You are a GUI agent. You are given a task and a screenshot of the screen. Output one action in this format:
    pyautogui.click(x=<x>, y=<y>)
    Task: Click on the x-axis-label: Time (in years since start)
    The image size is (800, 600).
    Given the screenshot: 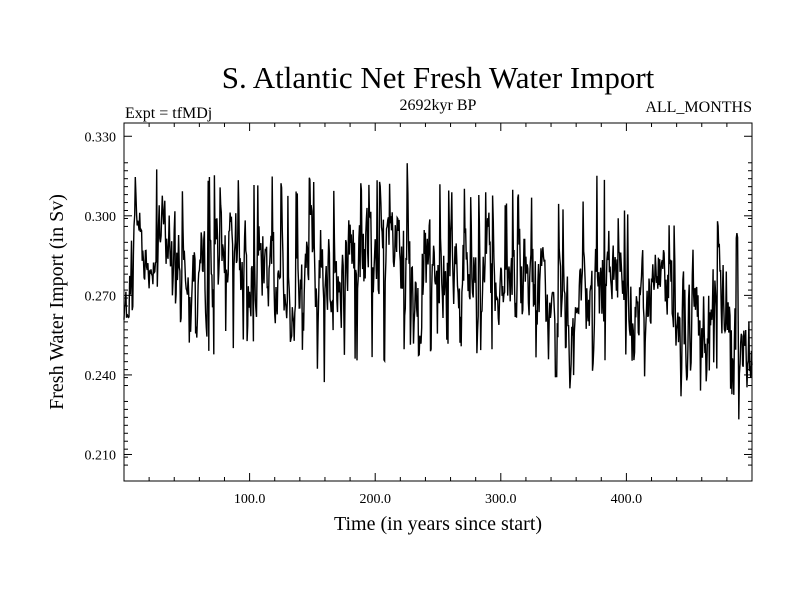 What is the action you would take?
    pyautogui.click(x=438, y=524)
    